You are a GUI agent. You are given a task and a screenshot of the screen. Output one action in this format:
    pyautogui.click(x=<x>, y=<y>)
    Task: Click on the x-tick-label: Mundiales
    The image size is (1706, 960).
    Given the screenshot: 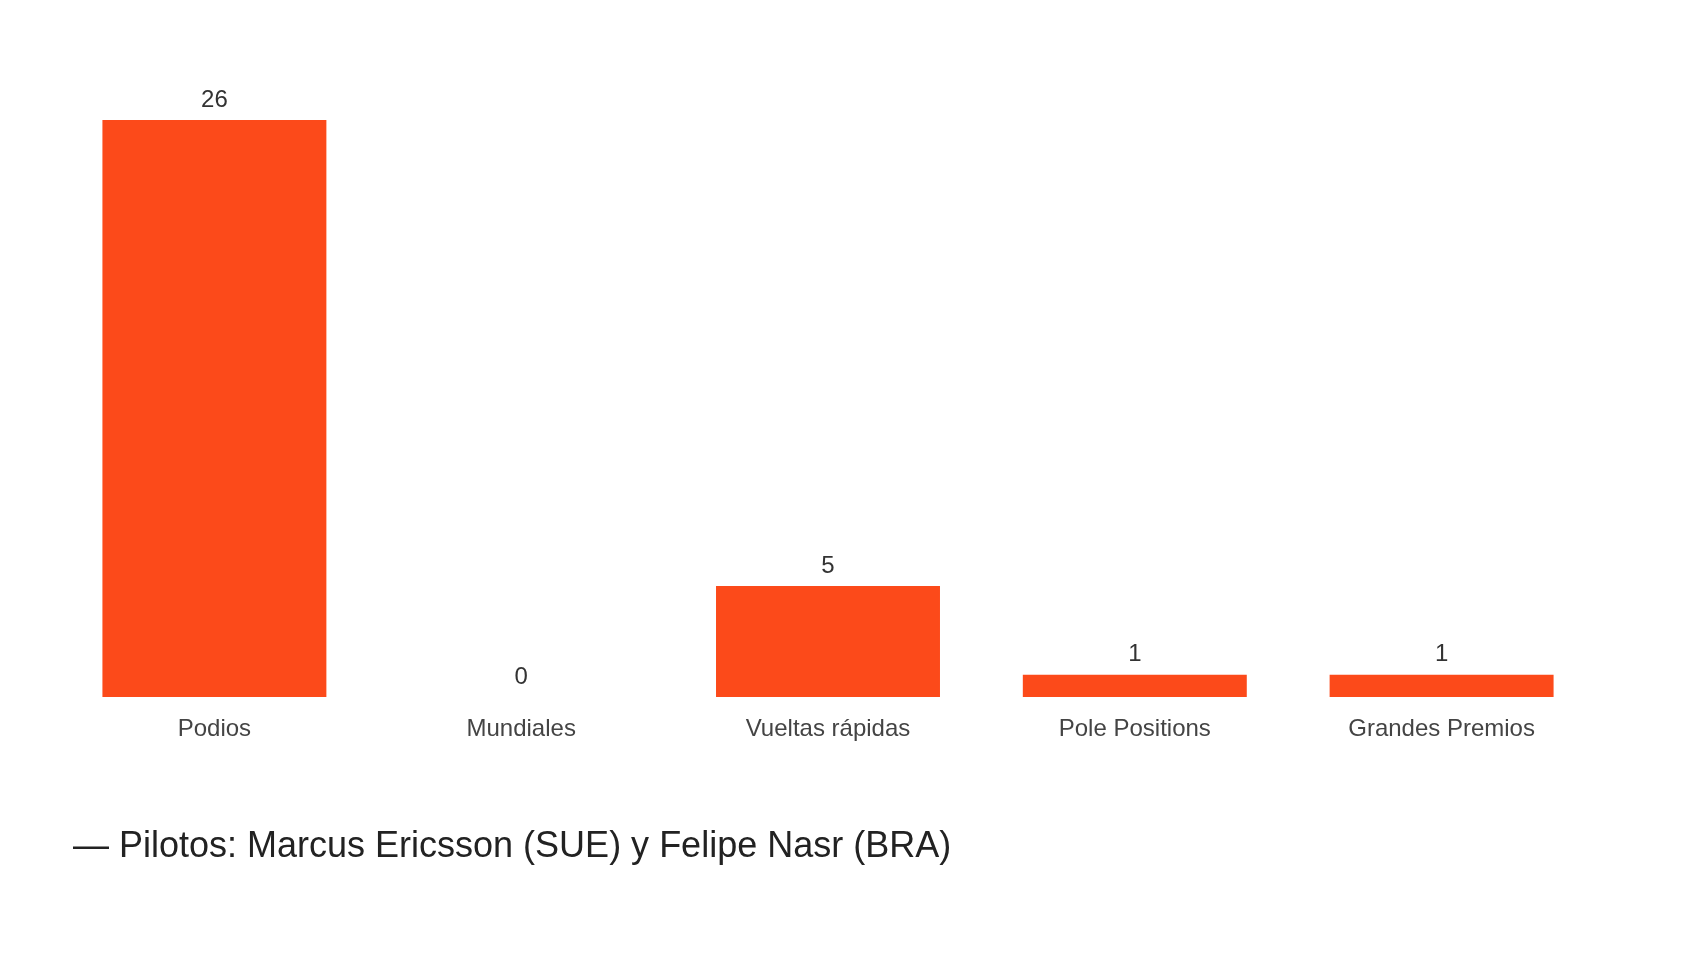 What is the action you would take?
    pyautogui.click(x=521, y=727)
    